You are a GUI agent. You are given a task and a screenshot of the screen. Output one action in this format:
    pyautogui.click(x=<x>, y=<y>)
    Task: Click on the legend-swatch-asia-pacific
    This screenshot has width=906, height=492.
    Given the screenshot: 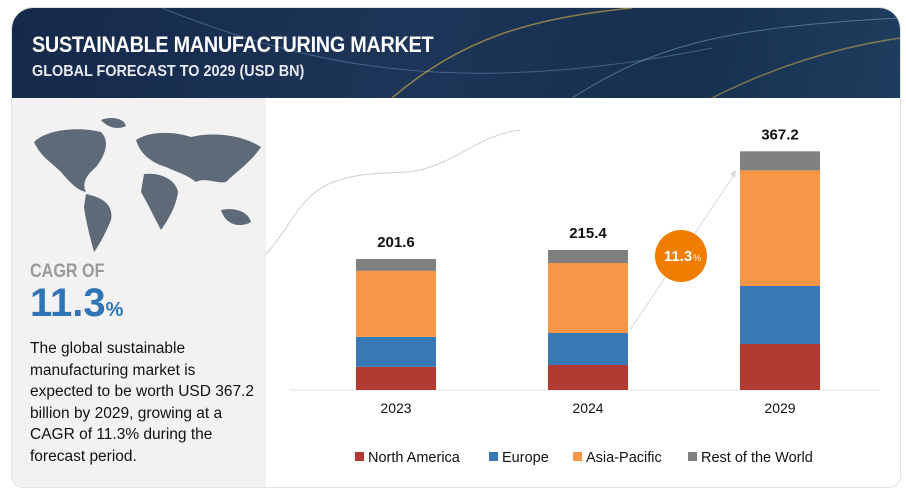 What is the action you would take?
    pyautogui.click(x=577, y=456)
    